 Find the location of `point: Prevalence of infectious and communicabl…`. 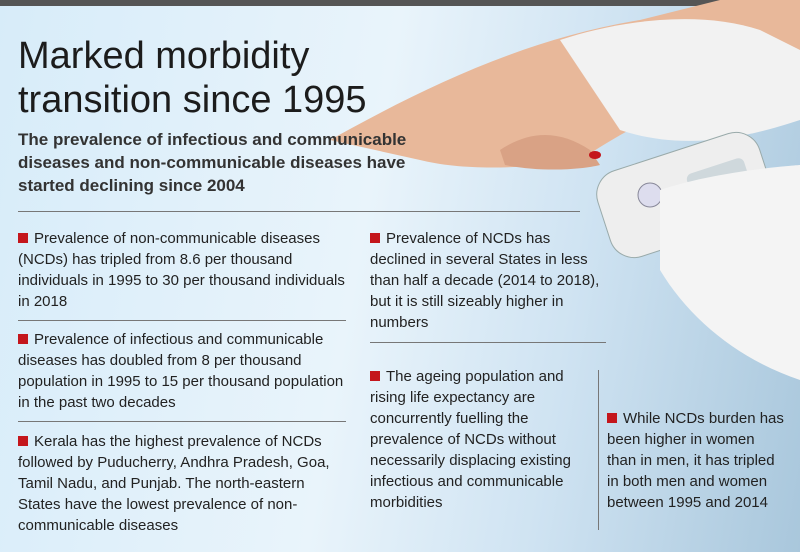

point: Prevalence of infectious and communicabl… is located at coordinates (183, 371).